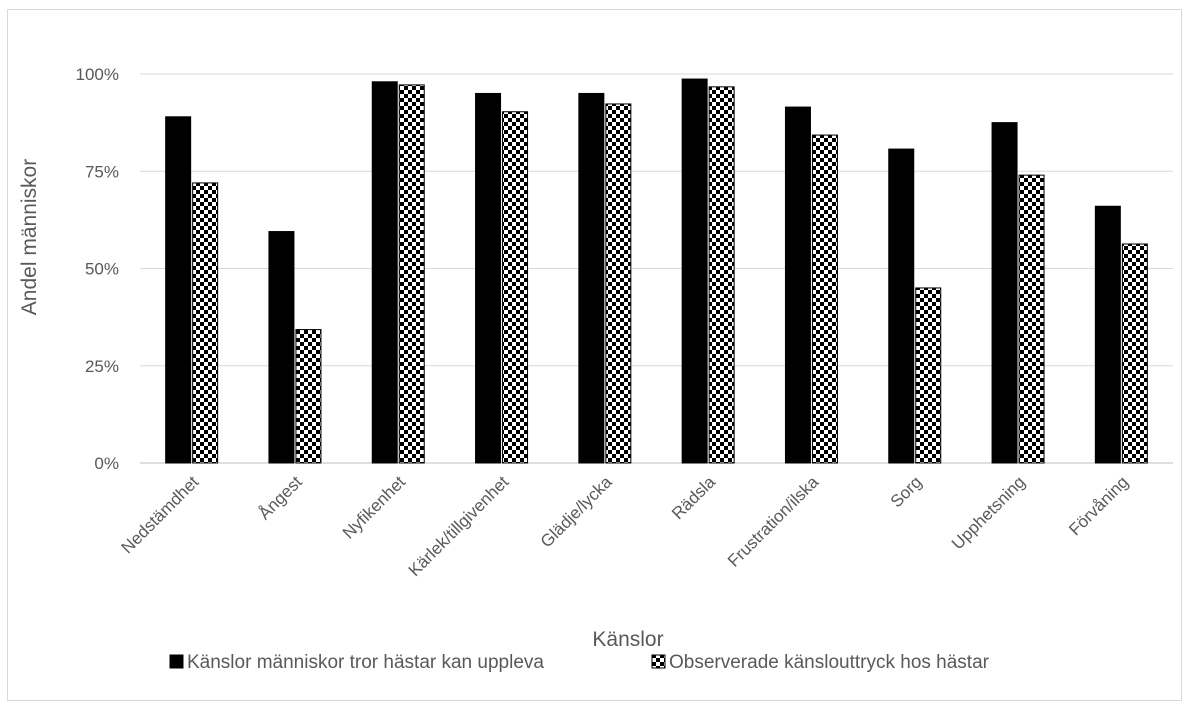 The width and height of the screenshot is (1191, 709). I want to click on x-tick-label: Nedstämdhet, so click(160, 514).